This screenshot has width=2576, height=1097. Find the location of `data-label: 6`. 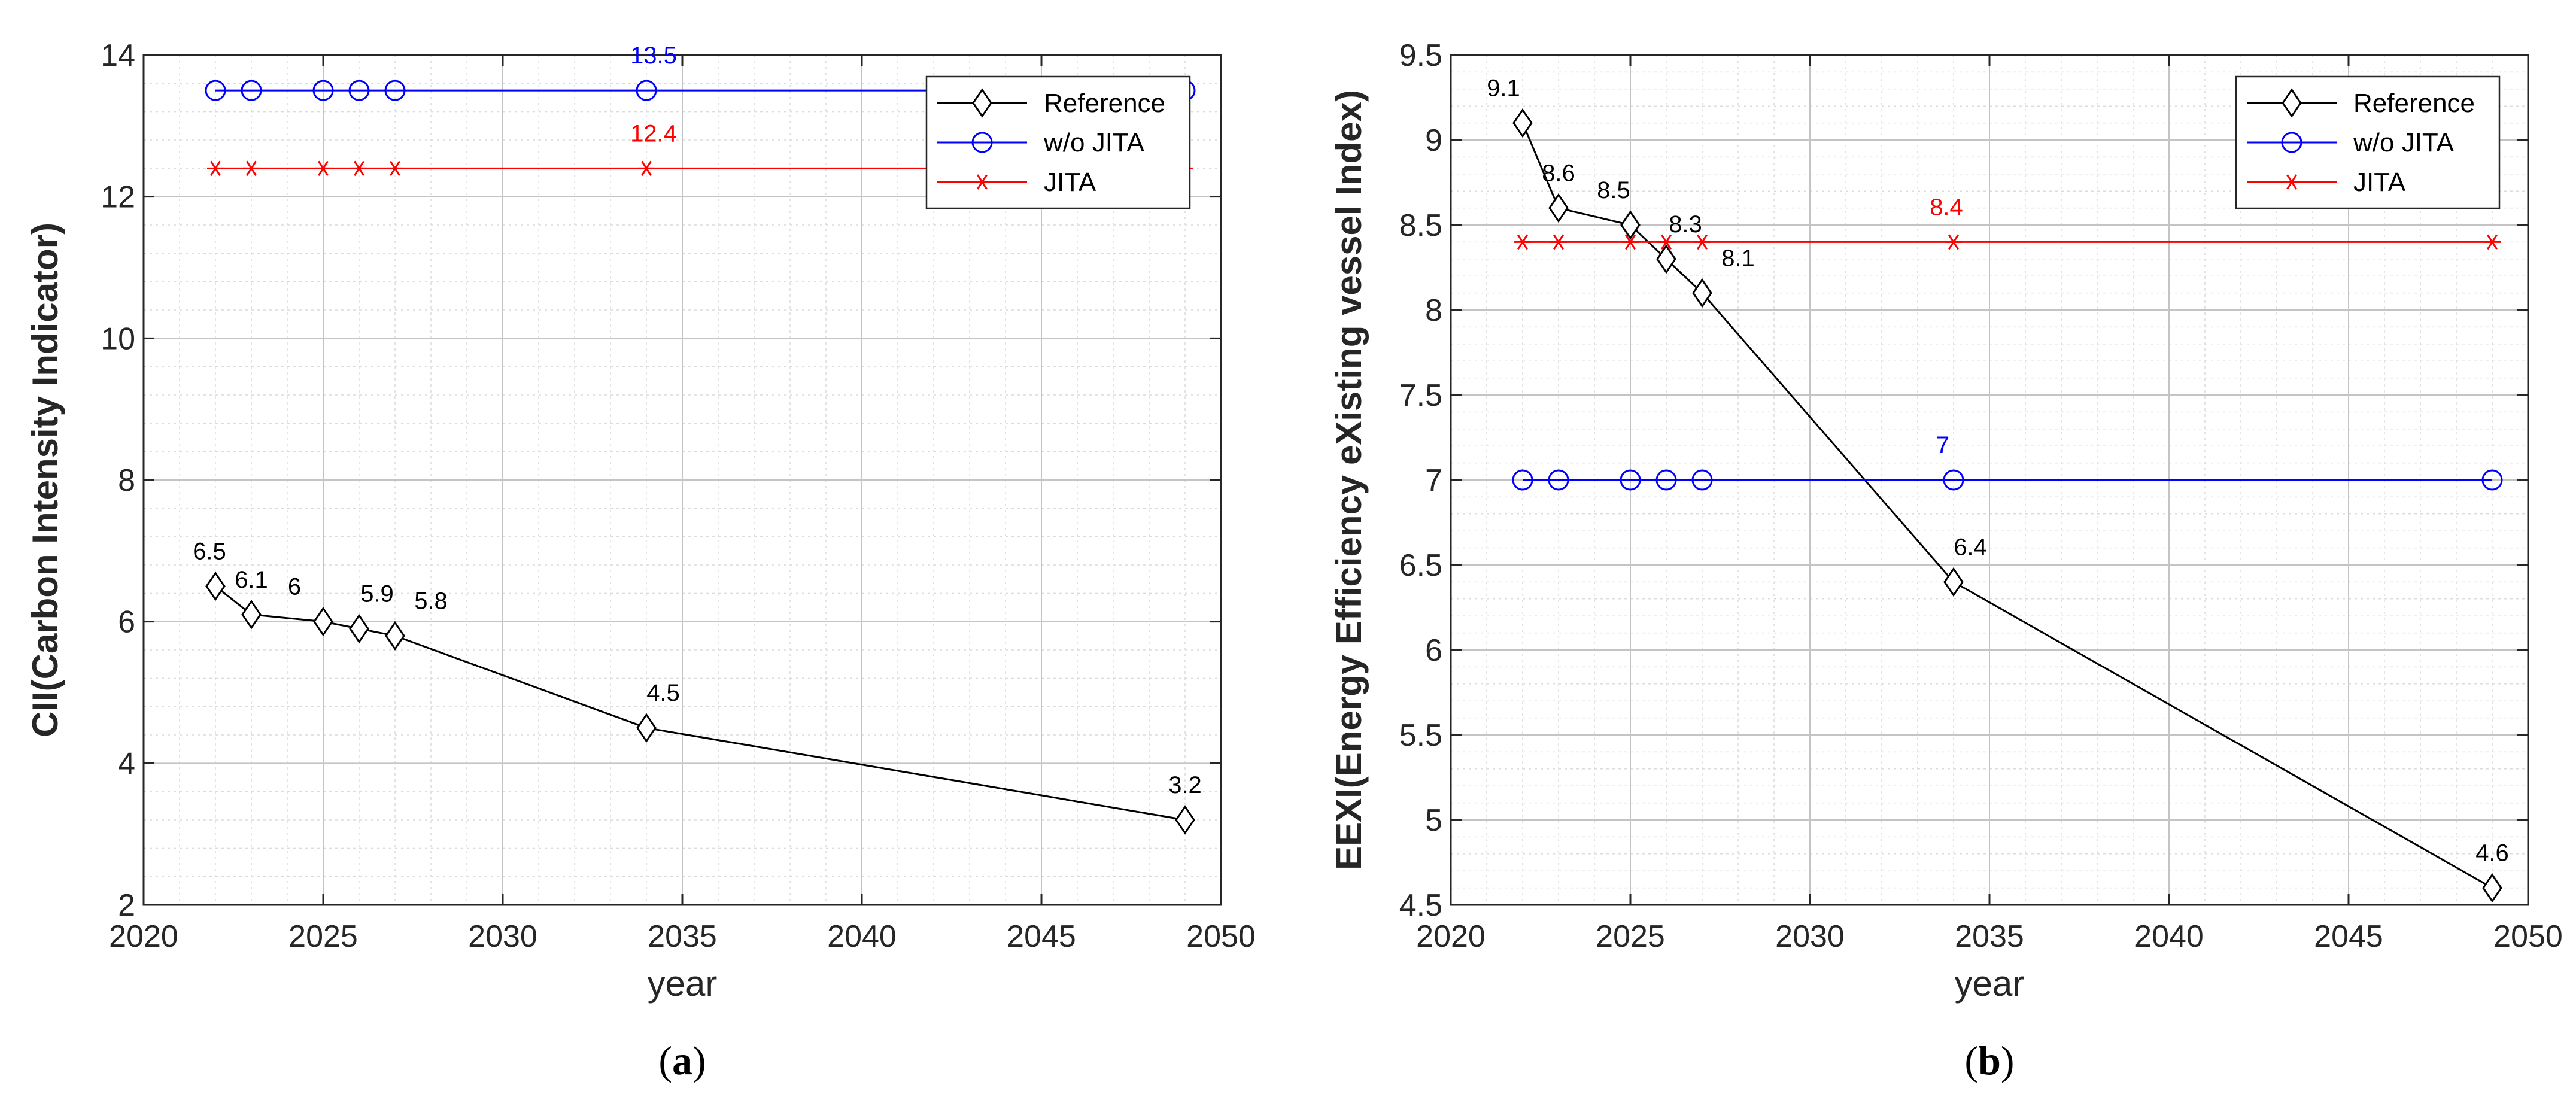

data-label: 6 is located at coordinates (294, 587).